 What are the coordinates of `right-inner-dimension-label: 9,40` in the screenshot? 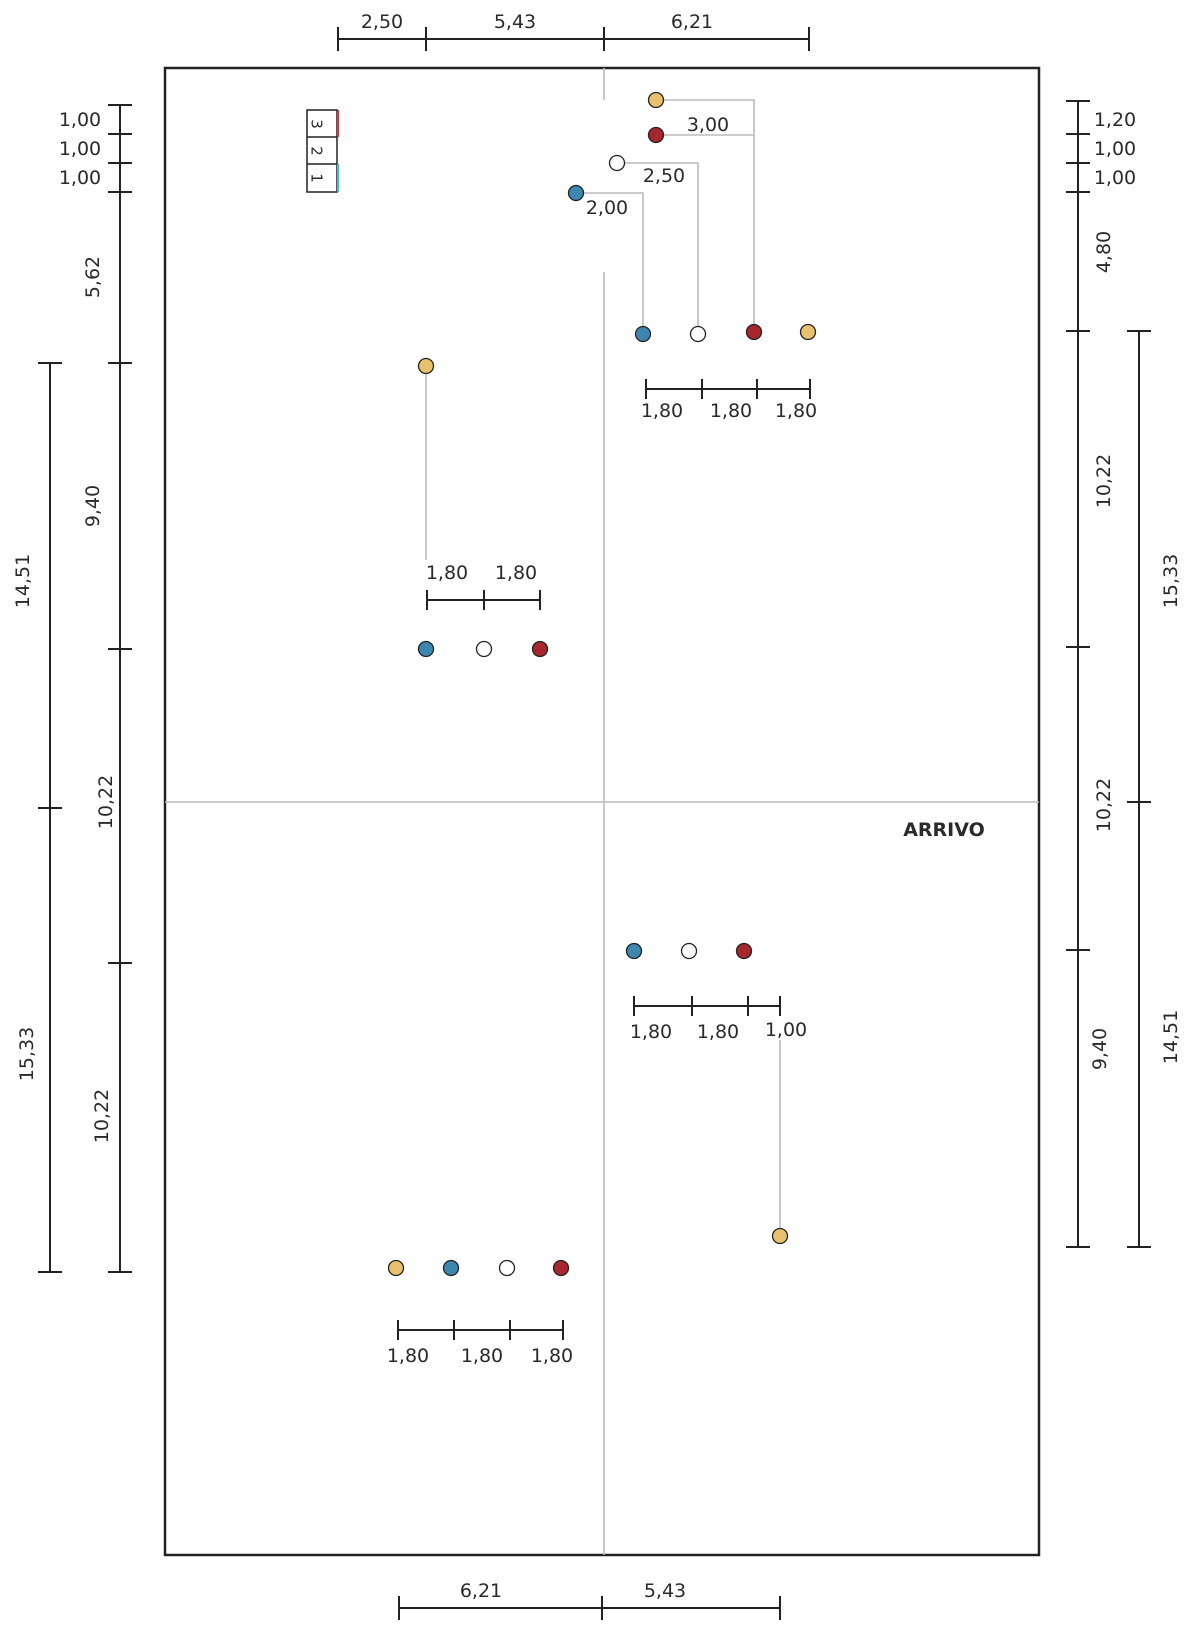 It's located at (1100, 1049).